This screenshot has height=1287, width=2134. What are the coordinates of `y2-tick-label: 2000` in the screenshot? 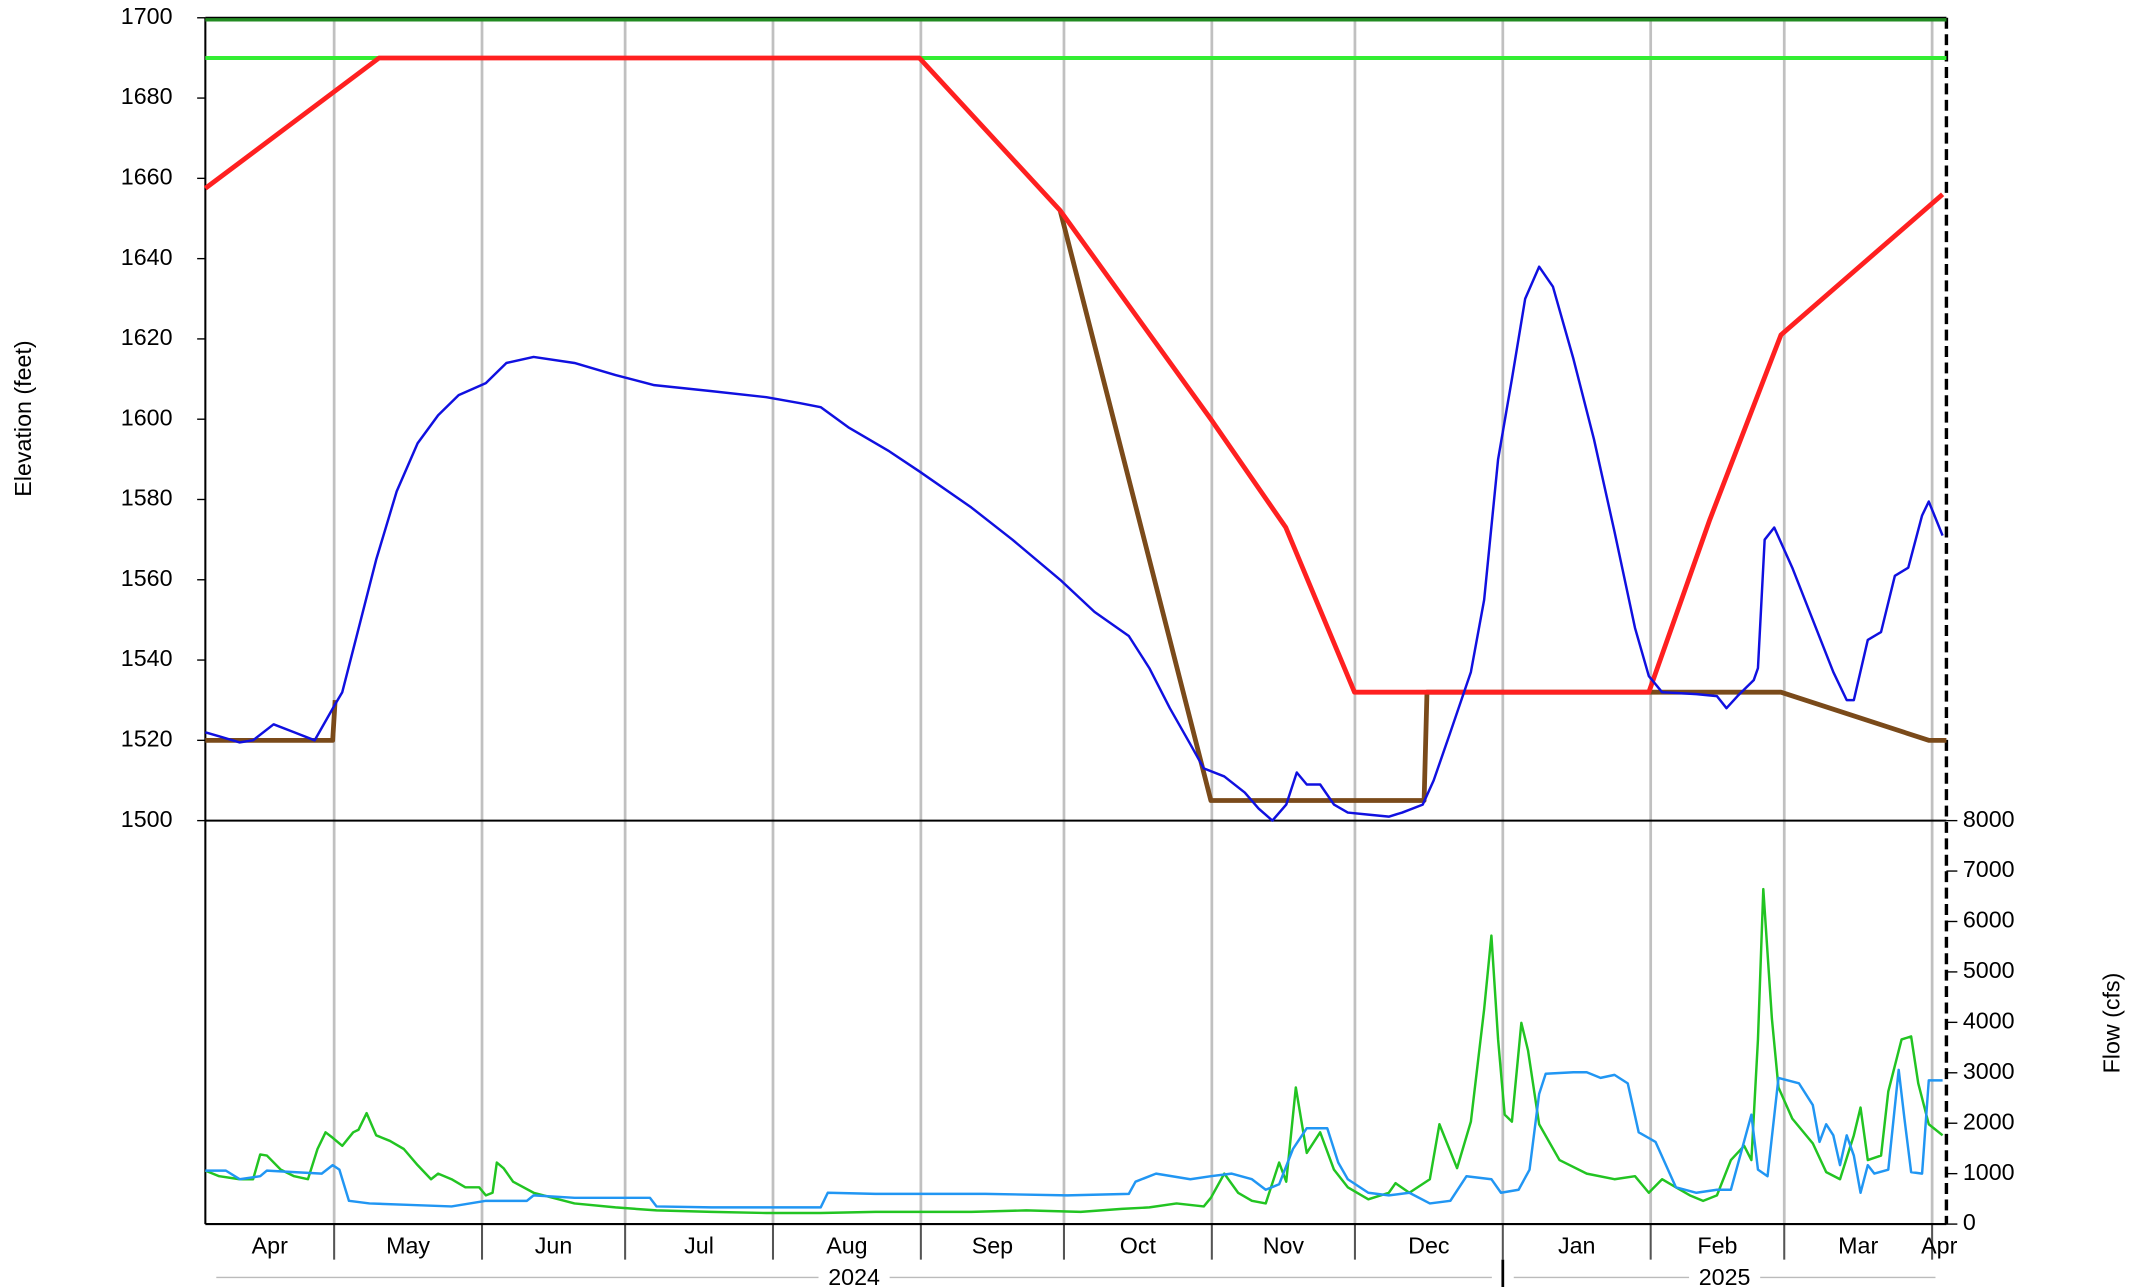 It's located at (1989, 1121).